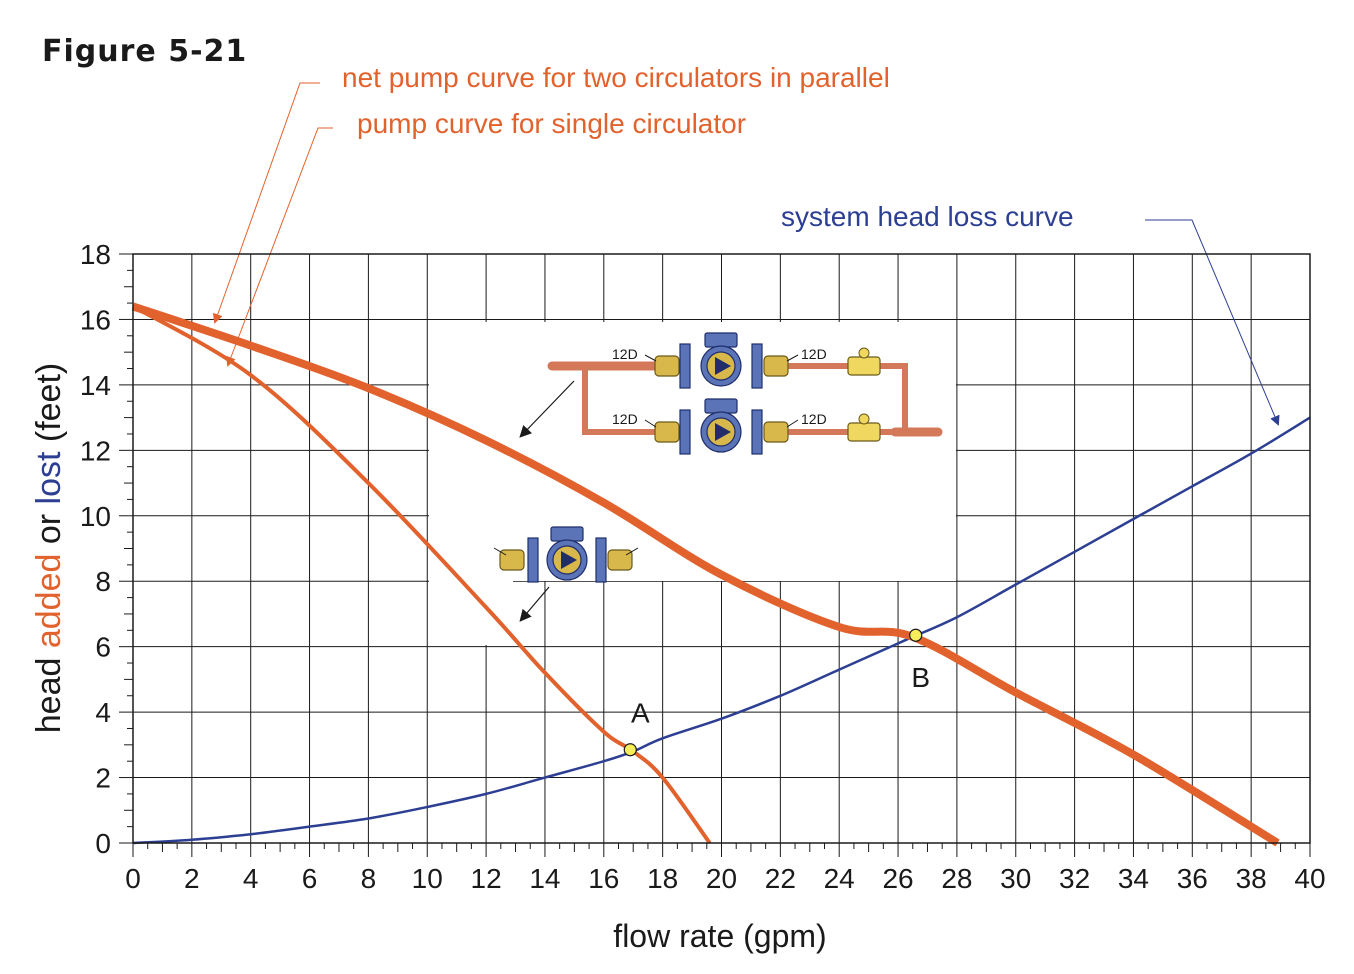  What do you see at coordinates (780, 878) in the screenshot?
I see `x-tick-label: 22` at bounding box center [780, 878].